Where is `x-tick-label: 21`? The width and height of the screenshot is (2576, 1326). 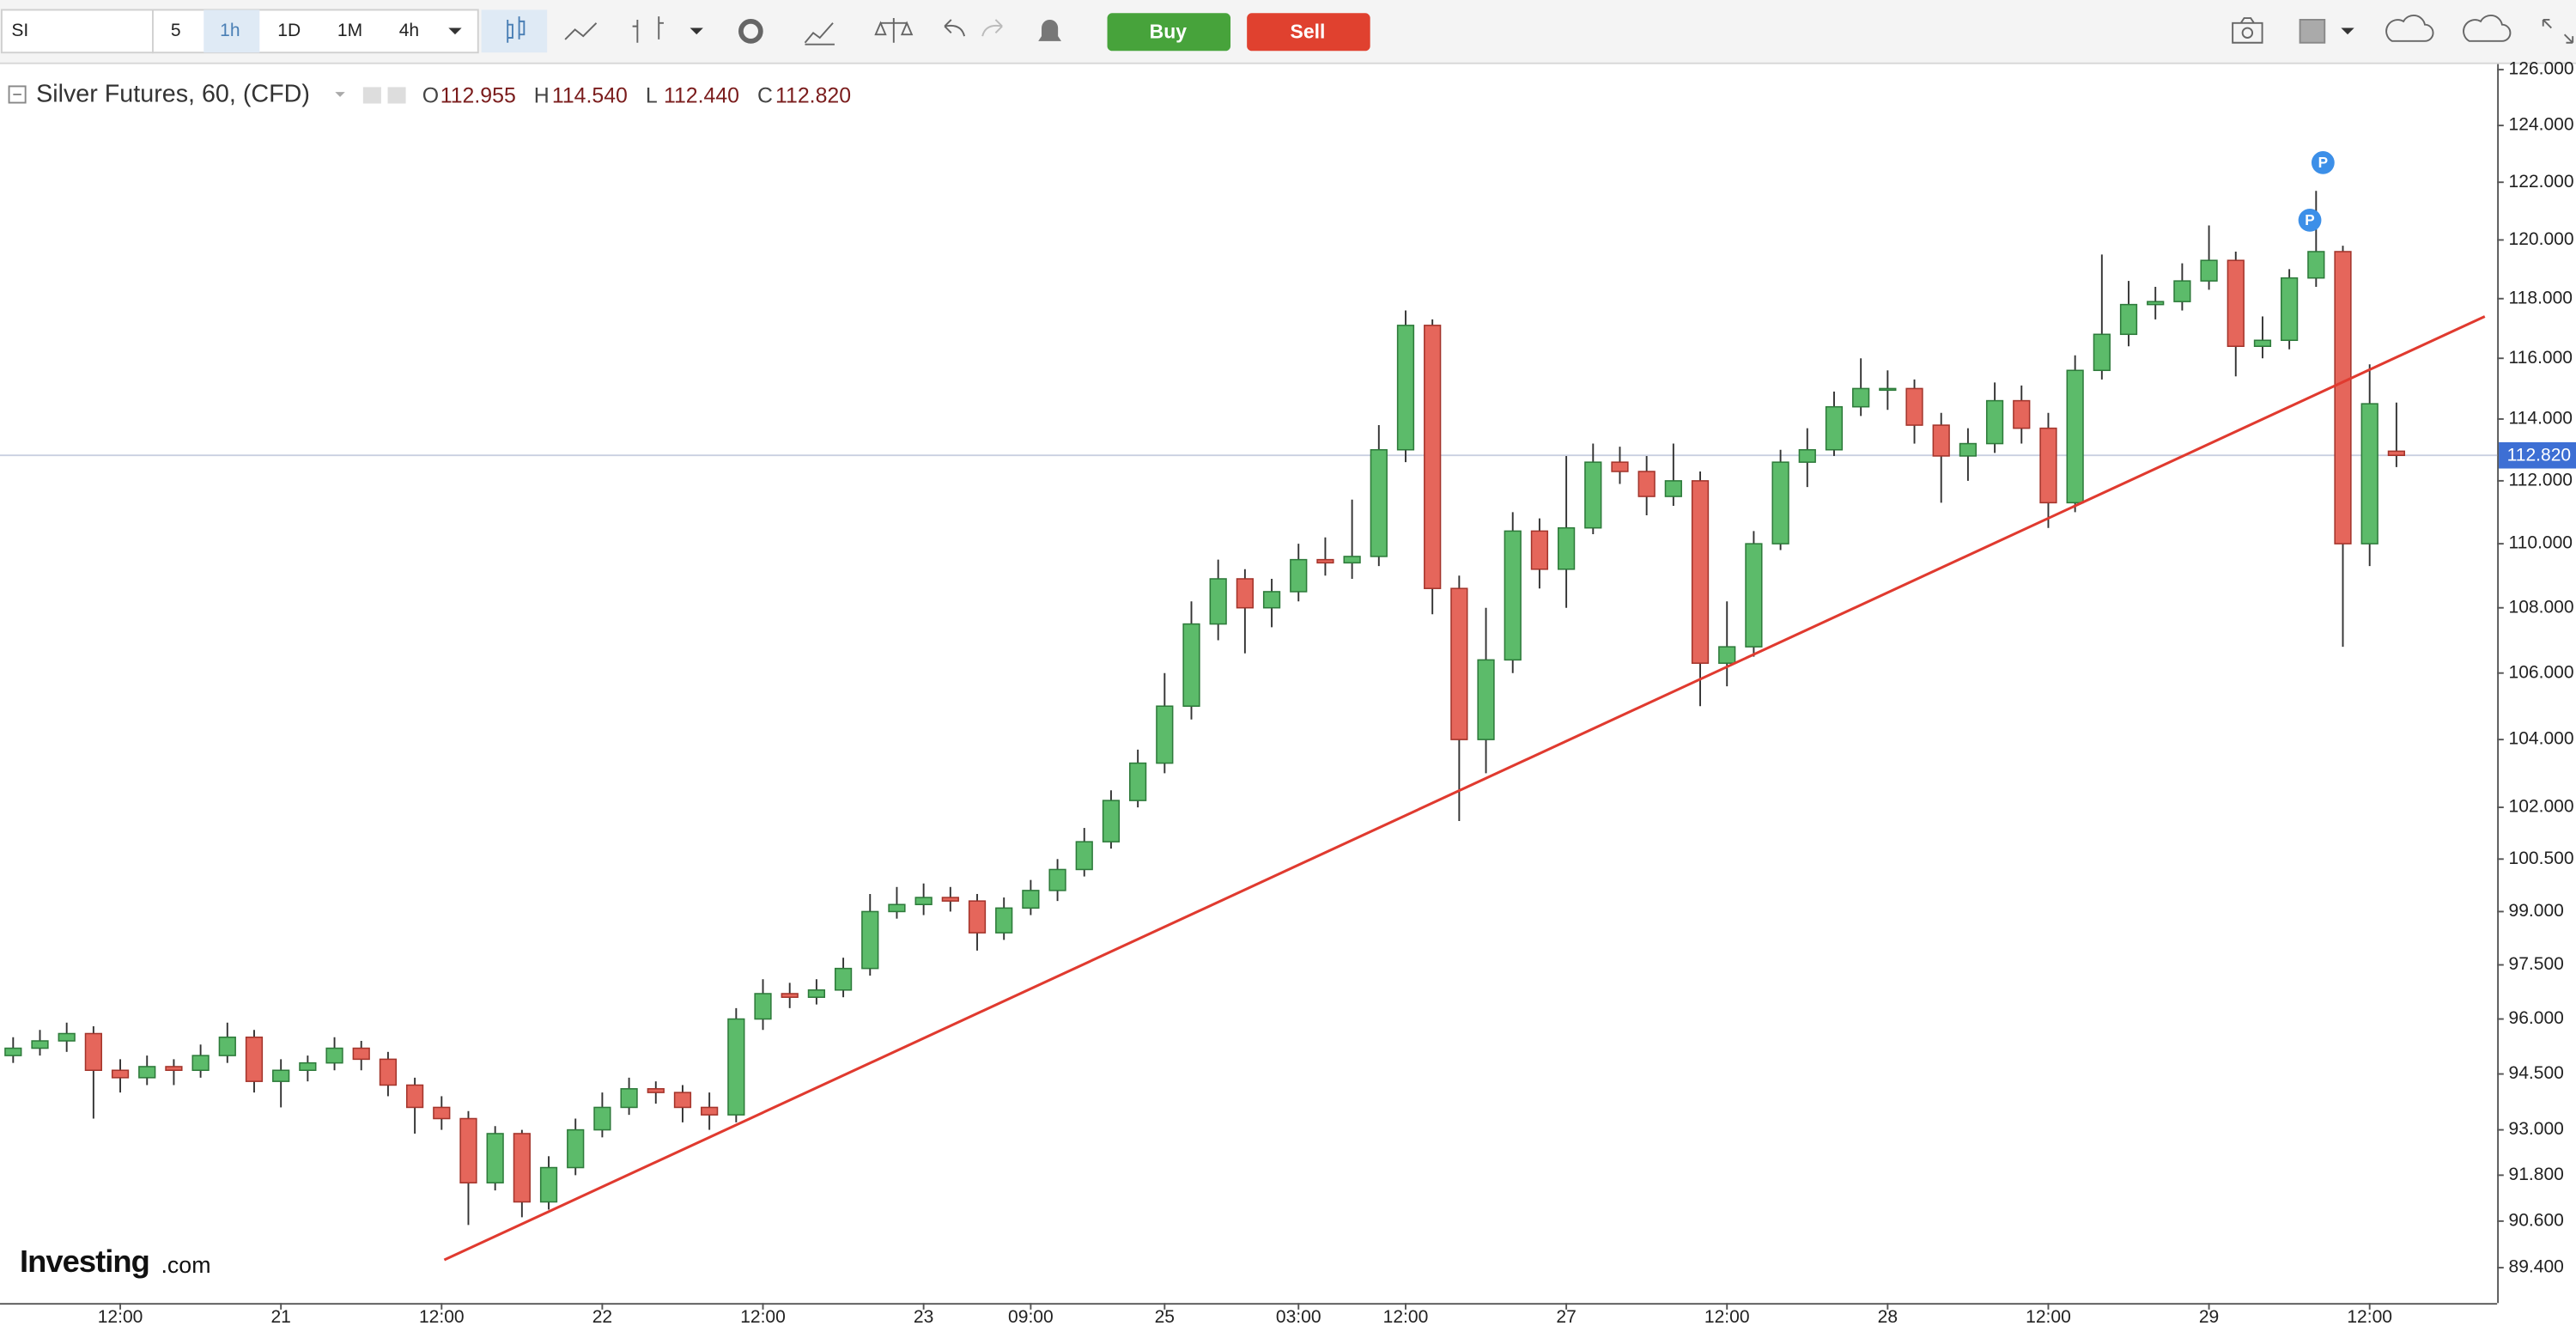 x-tick-label: 21 is located at coordinates (280, 1316).